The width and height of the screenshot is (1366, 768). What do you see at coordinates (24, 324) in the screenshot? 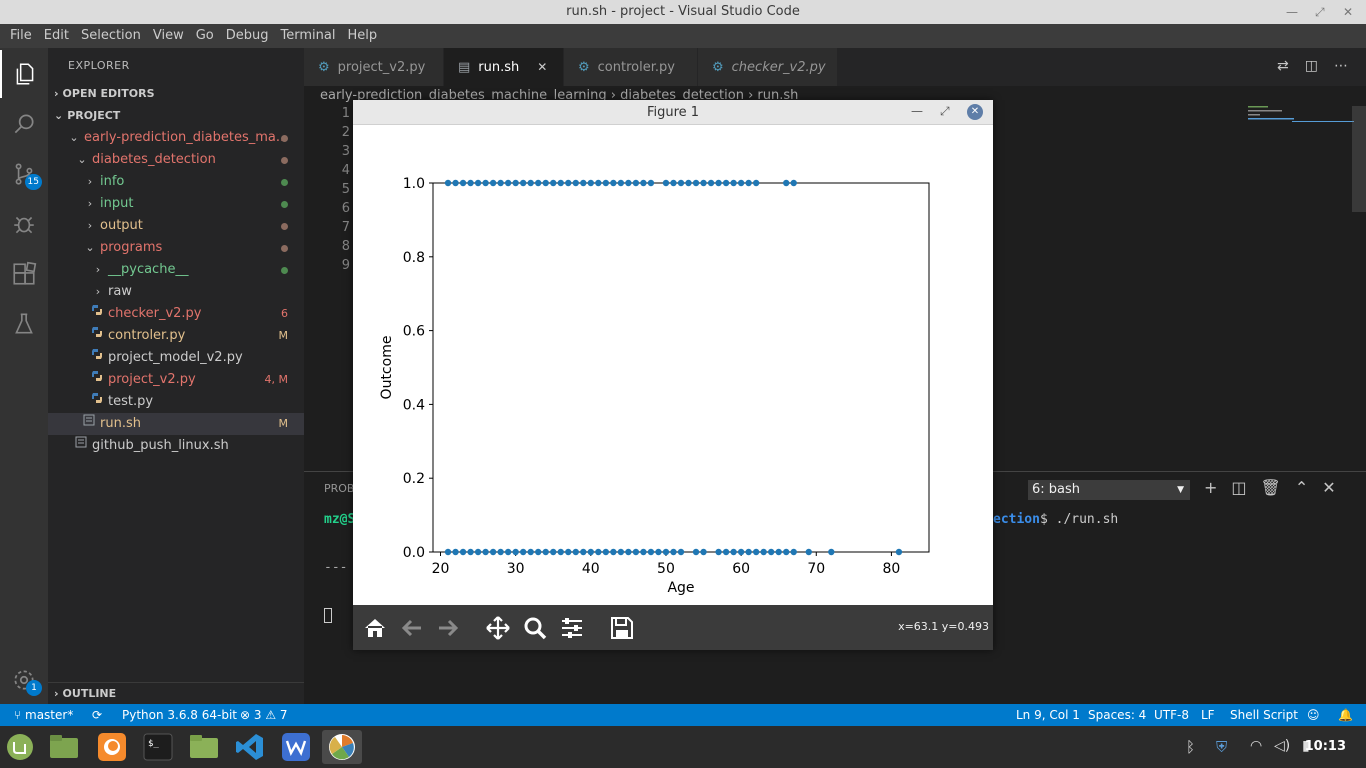
I see `test-flask-icon` at bounding box center [24, 324].